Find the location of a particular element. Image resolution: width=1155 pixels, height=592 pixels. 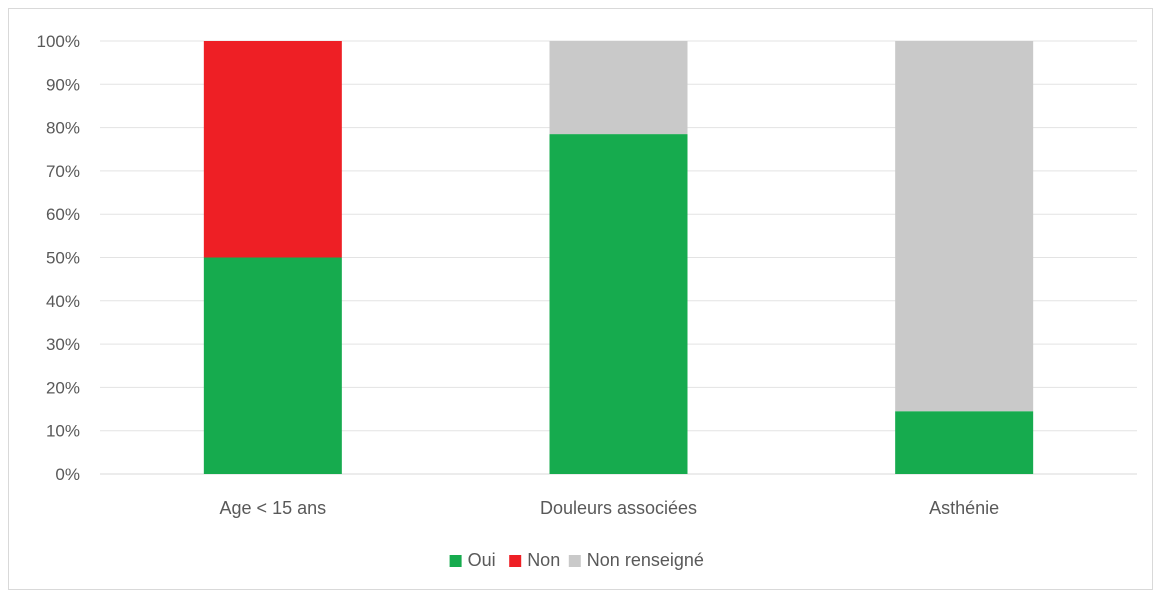

x-axis-categories: Age < 15 ans Douleurs associées Asthénie is located at coordinates (610, 508).